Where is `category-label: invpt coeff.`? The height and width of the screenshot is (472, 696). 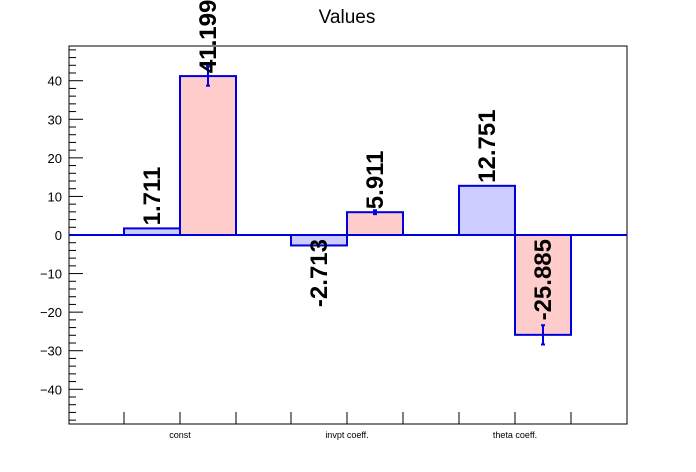
category-label: invpt coeff. is located at coordinates (346, 435).